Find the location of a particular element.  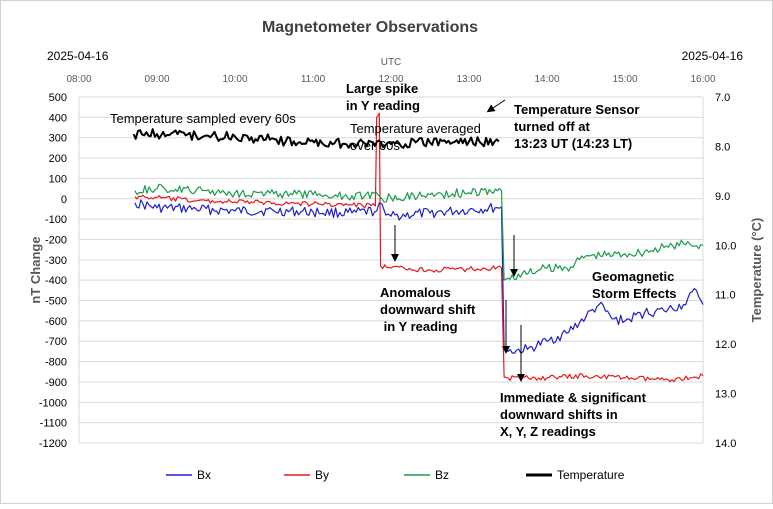

annotation-line: Temperature sampled every 60s is located at coordinates (203, 118).